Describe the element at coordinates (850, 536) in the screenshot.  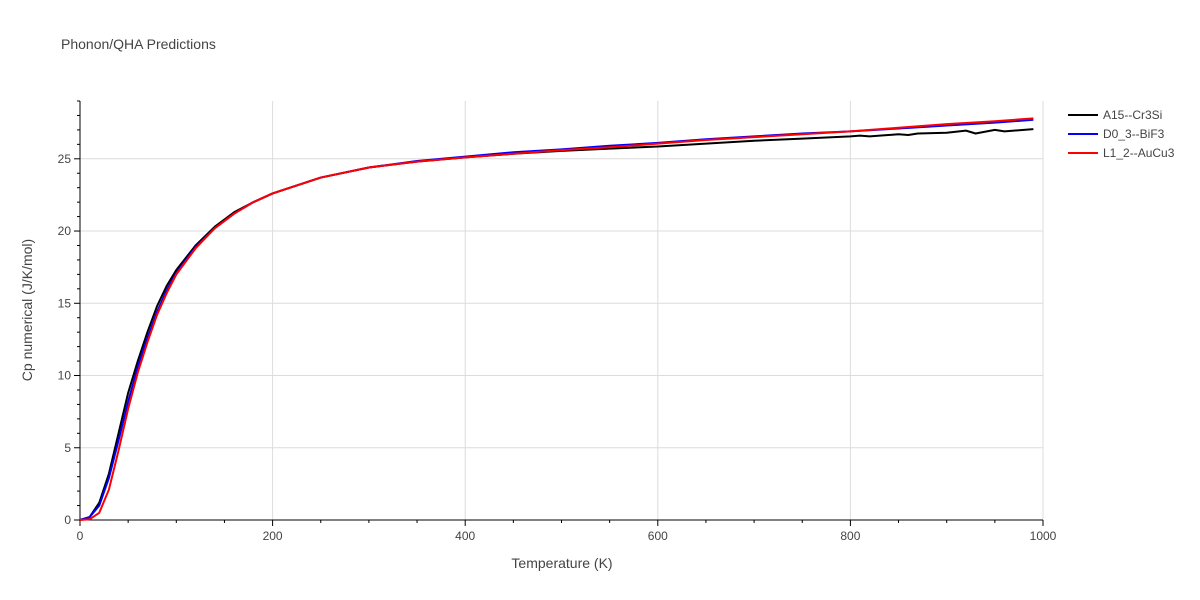
I see `x-tick-label: 800` at that location.